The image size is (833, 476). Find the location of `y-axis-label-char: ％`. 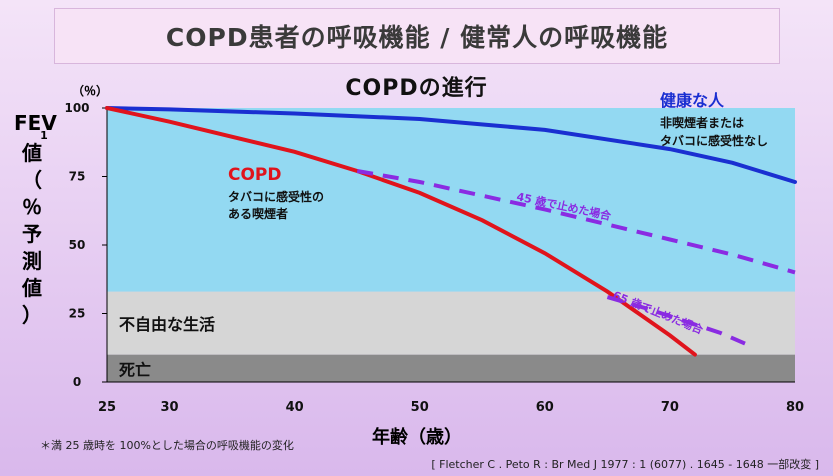

y-axis-label-char: ％ is located at coordinates (32, 207).